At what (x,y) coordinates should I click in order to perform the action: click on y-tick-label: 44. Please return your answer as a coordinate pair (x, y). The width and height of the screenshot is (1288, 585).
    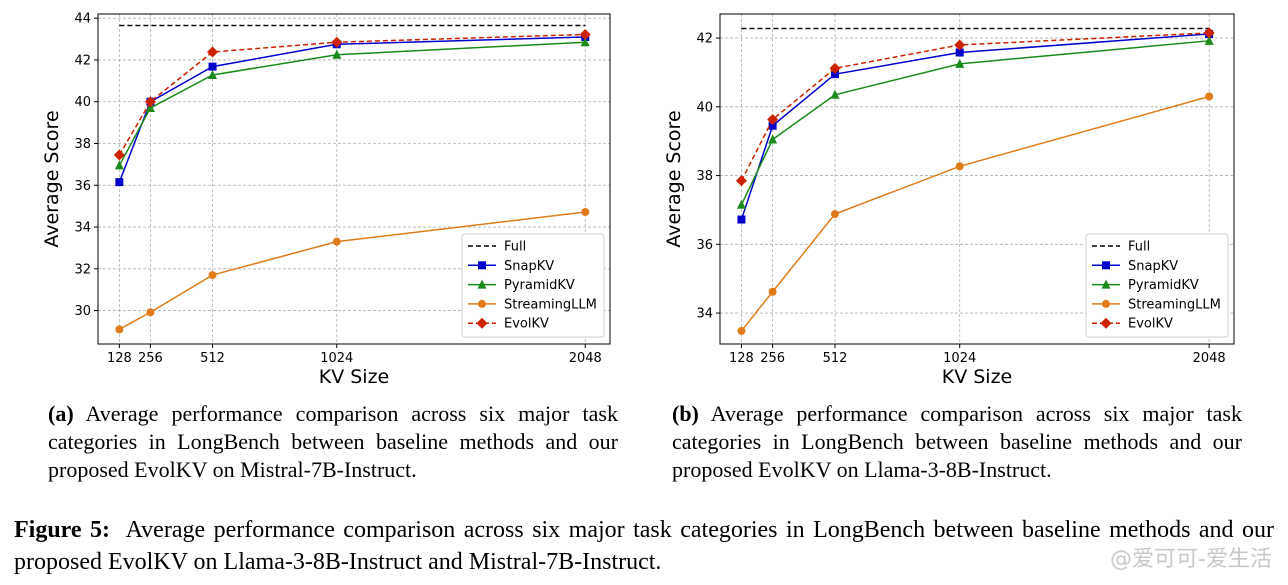
    Looking at the image, I should click on (82, 19).